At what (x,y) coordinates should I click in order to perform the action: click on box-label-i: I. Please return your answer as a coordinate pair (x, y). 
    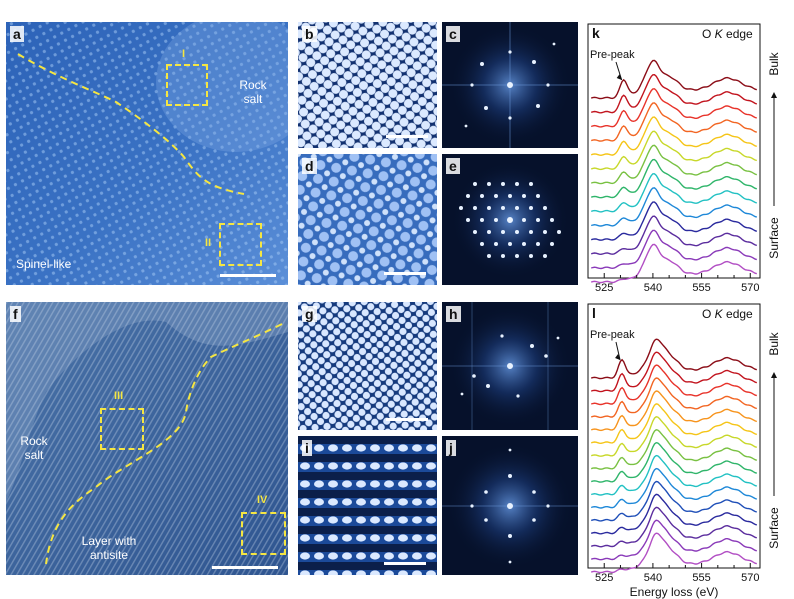
    Looking at the image, I should click on (184, 54).